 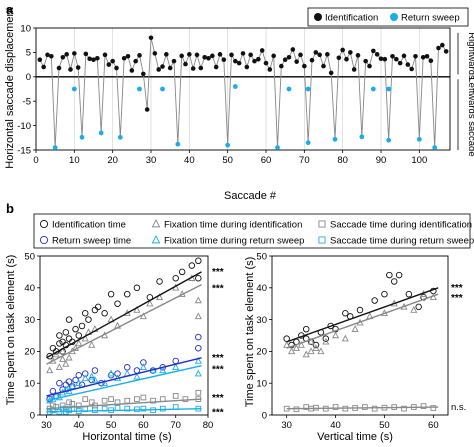 What do you see at coordinates (266, 160) in the screenshot?
I see `x-tick-label: 60` at bounding box center [266, 160].